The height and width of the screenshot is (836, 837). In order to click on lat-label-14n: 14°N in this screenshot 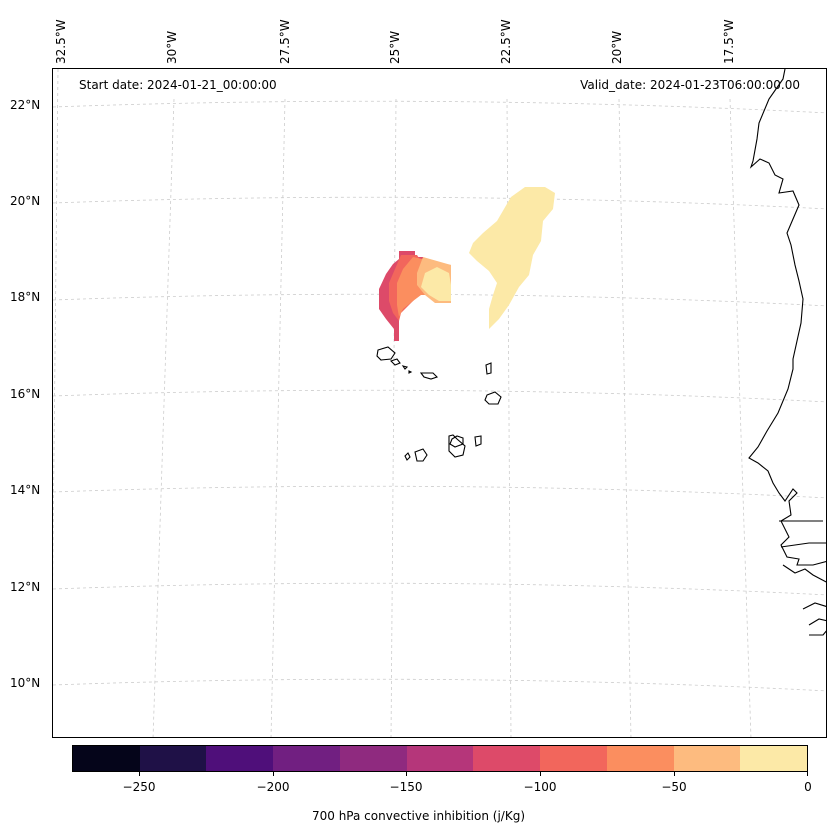, I will do `click(25, 490)`.